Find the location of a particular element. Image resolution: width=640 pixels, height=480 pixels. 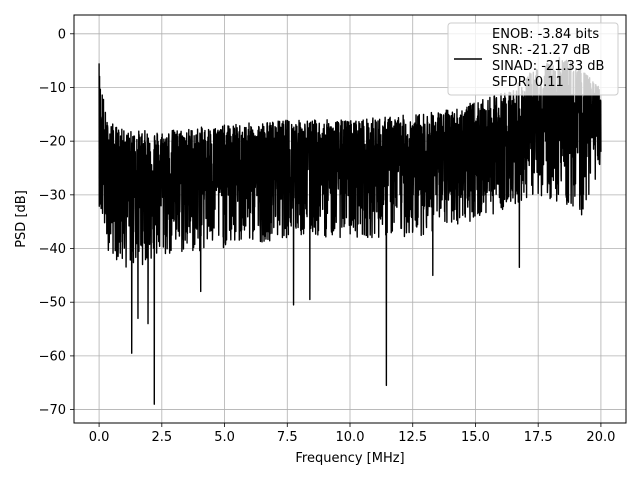

legend-text-enob: ENOB: -3.84 bits is located at coordinates (545, 34).